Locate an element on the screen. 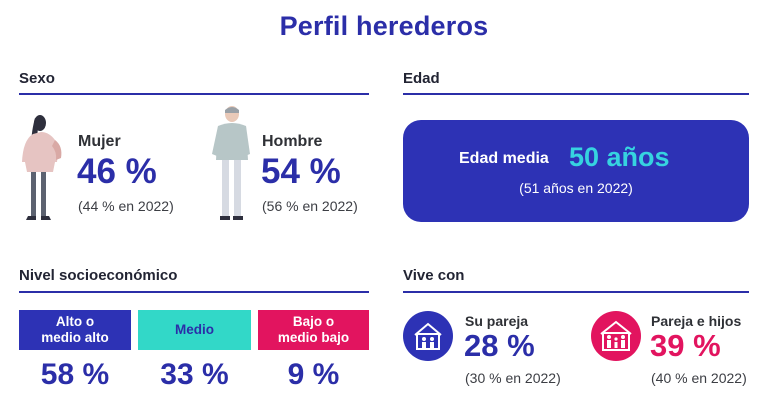 This screenshot has height=411, width=768. nse-bajo-label-line1: Bajo o is located at coordinates (313, 321).